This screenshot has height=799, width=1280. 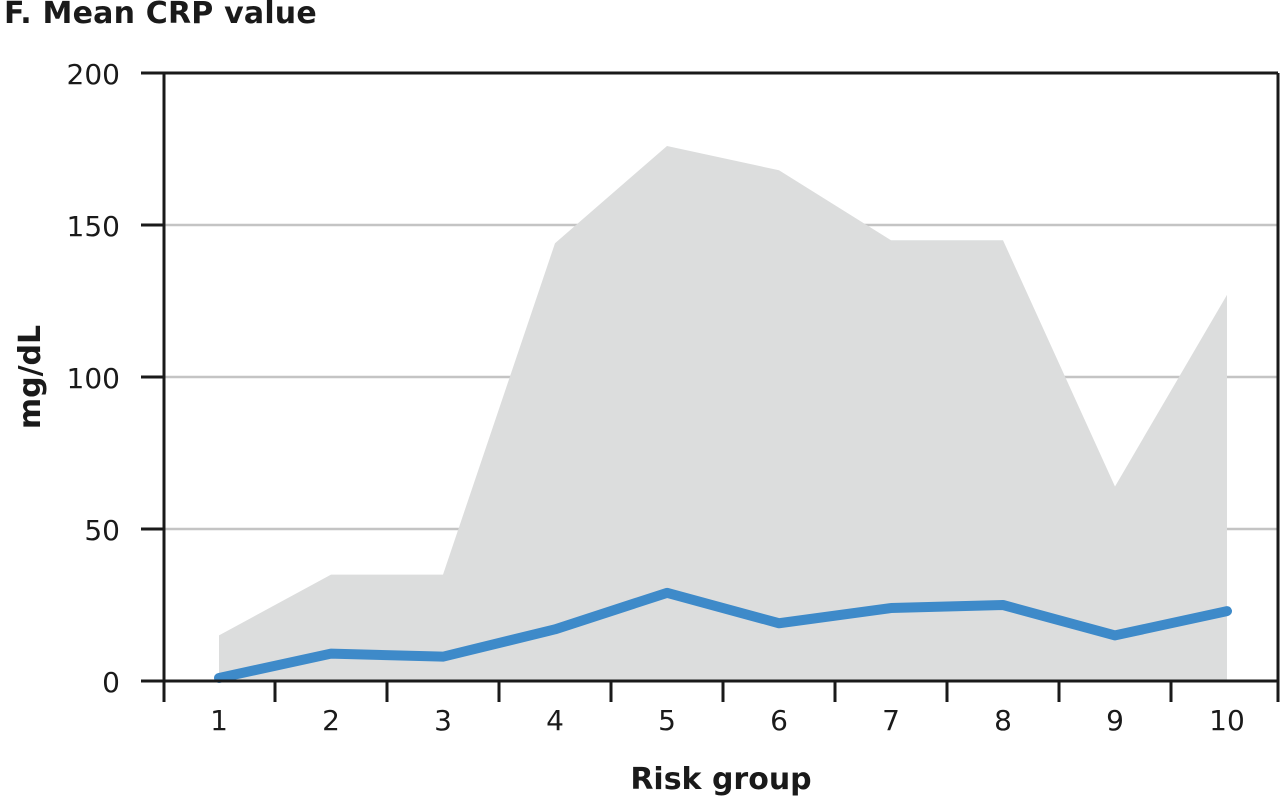 I want to click on x-tick-label: 10, so click(x=1227, y=720).